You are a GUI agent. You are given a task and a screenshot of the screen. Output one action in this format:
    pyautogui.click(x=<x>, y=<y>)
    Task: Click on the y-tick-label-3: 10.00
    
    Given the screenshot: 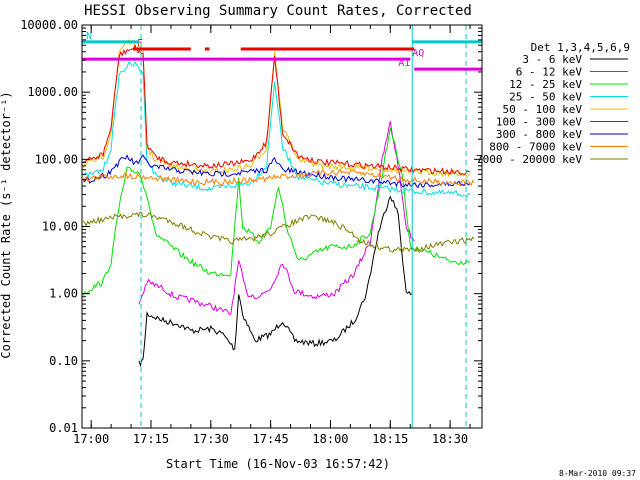 What is the action you would take?
    pyautogui.click(x=60, y=227)
    